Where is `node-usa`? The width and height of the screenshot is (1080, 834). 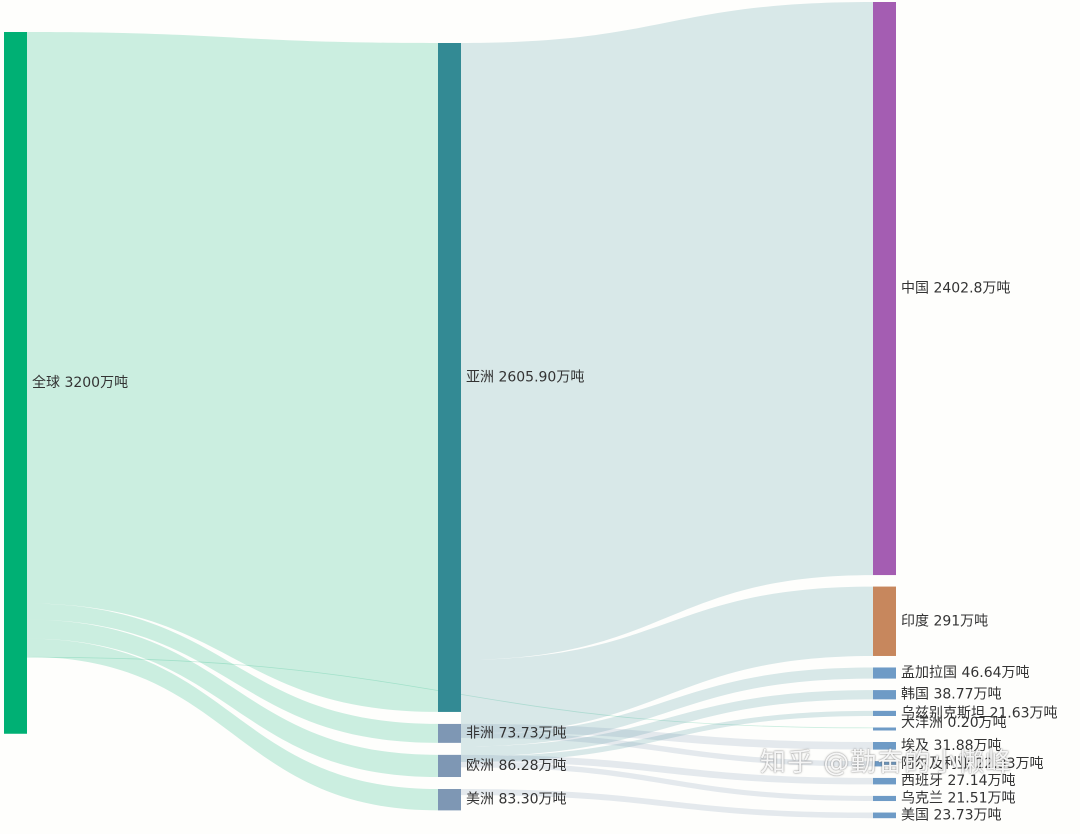 node-usa is located at coordinates (884, 815).